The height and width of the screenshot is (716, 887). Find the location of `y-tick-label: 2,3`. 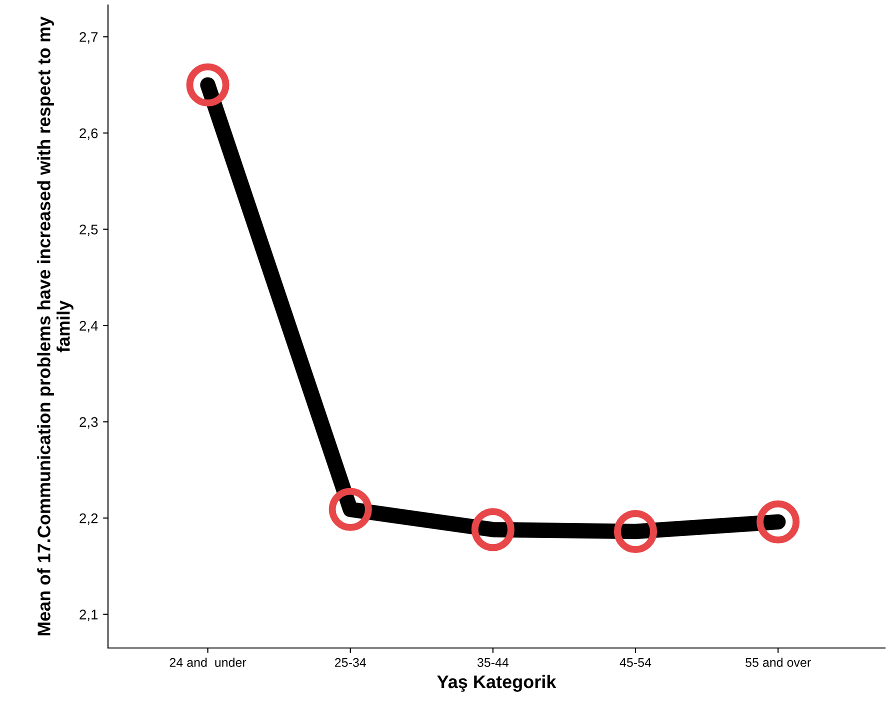

y-tick-label: 2,3 is located at coordinates (89, 423).